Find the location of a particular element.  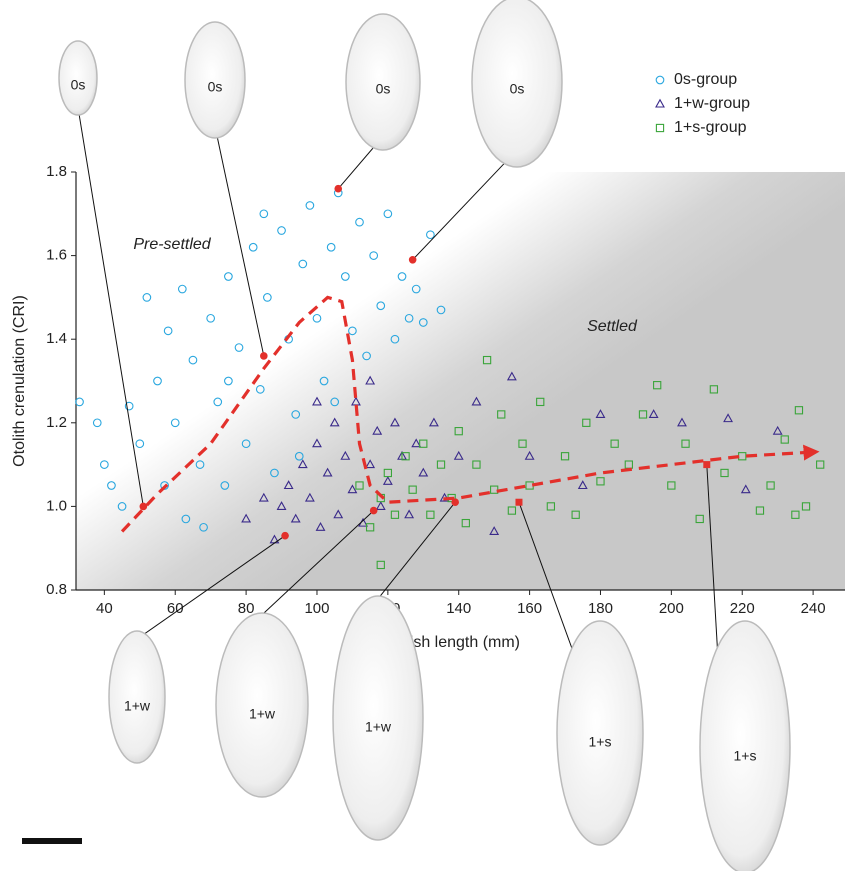

x-tick-label: 60 is located at coordinates (175, 608).